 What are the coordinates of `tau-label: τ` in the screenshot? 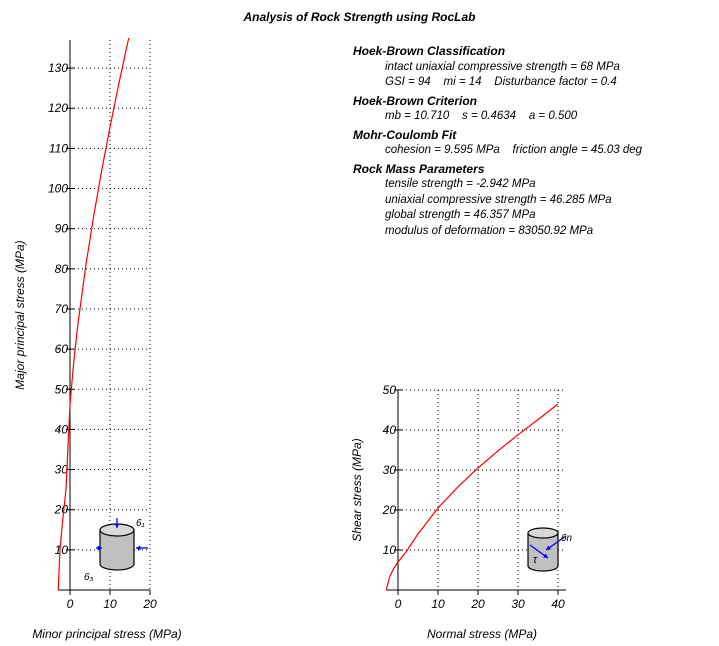 It's located at (535, 560).